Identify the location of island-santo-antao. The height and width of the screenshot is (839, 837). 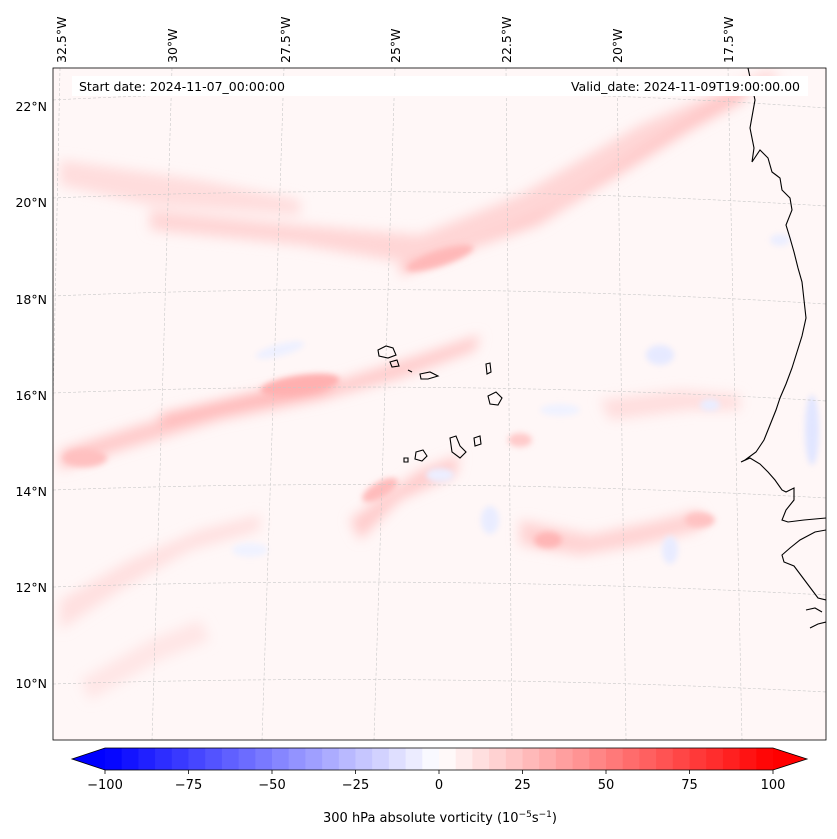
(387, 352).